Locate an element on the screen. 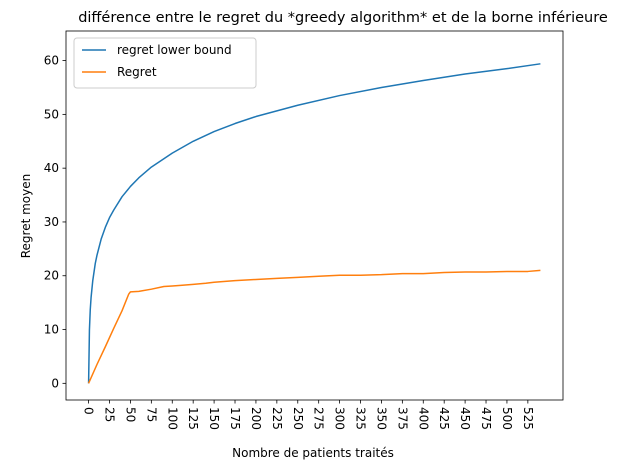 The image size is (627, 468). legend-box is located at coordinates (165, 63).